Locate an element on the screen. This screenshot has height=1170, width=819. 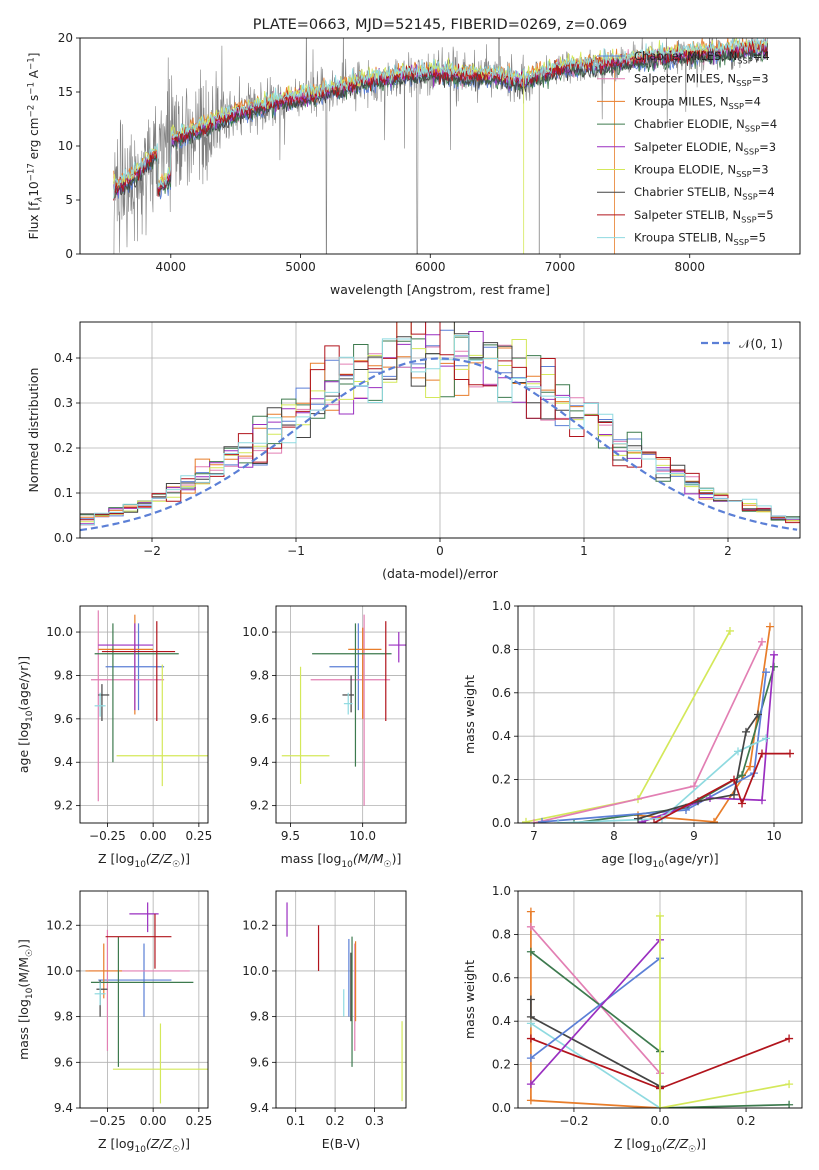
x-tick-label: 10.0 is located at coordinates (362, 836).